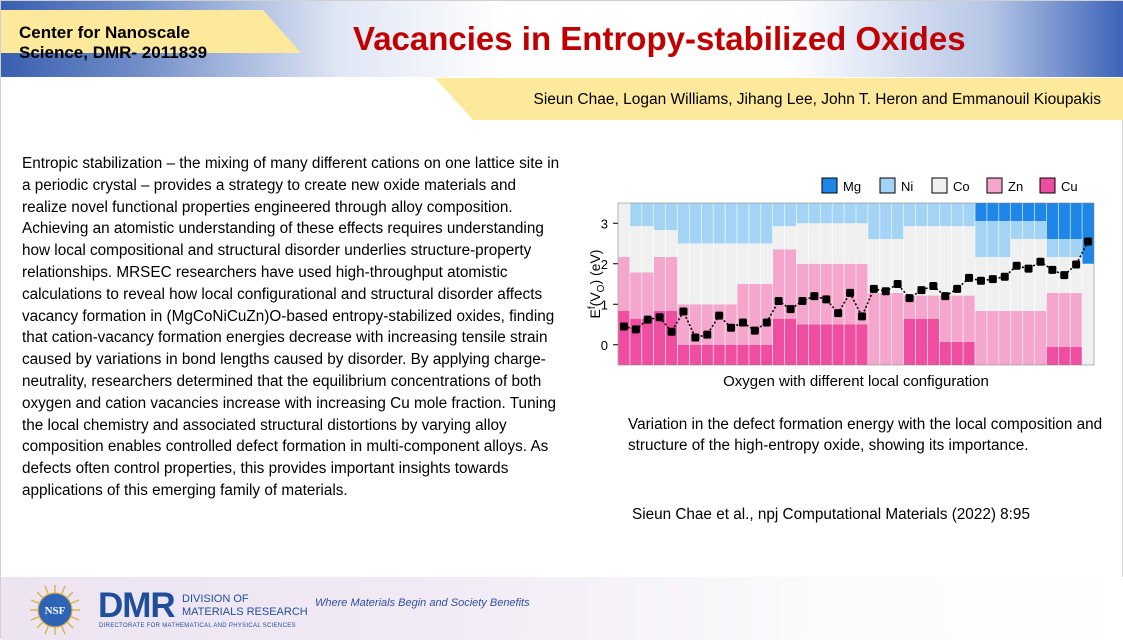  What do you see at coordinates (151, 31) in the screenshot?
I see `center-banner-shape` at bounding box center [151, 31].